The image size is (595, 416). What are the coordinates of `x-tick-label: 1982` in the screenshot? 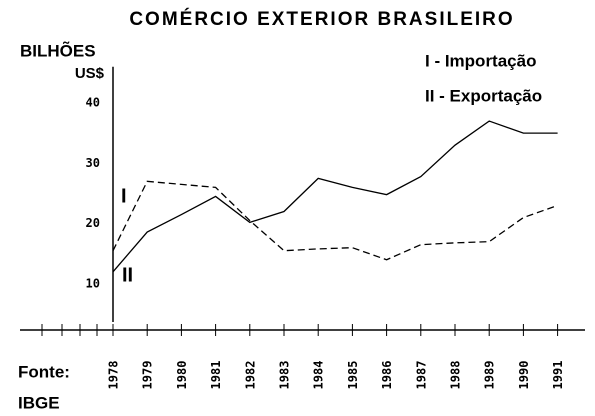 It's located at (250, 375).